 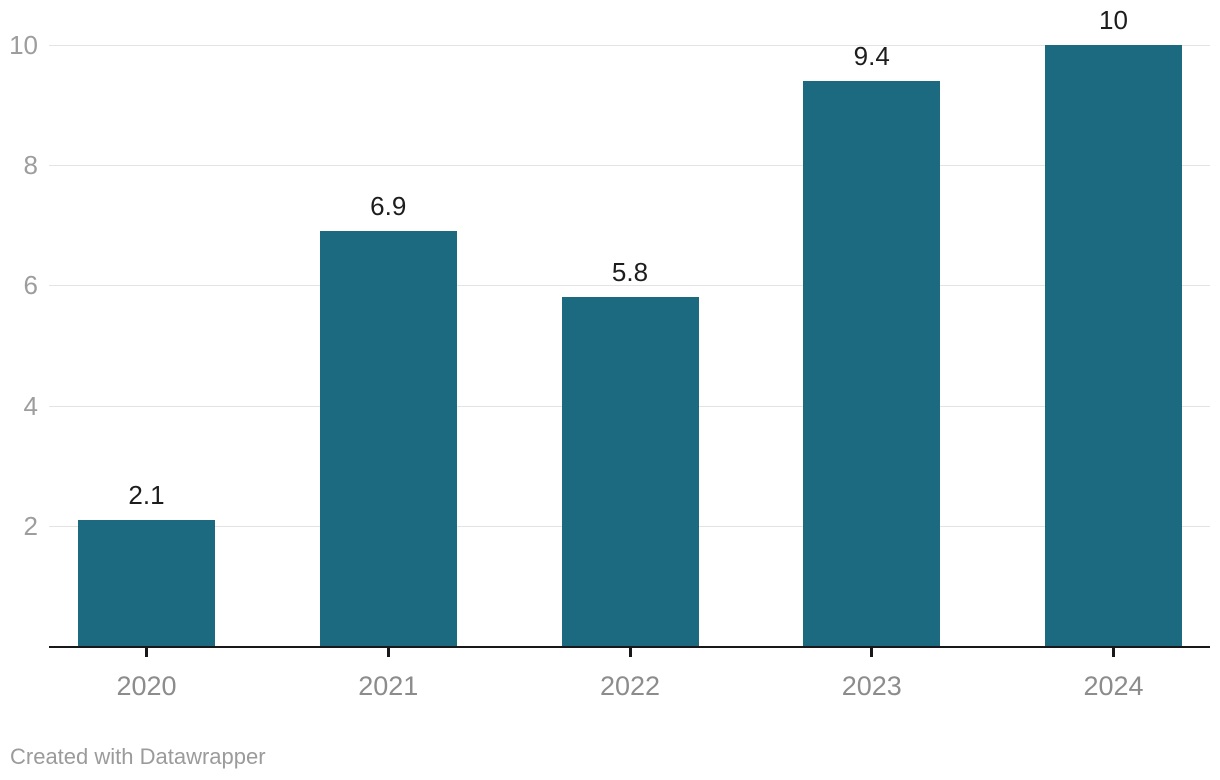 I want to click on x-axis-tick-label: 2022, so click(x=630, y=686).